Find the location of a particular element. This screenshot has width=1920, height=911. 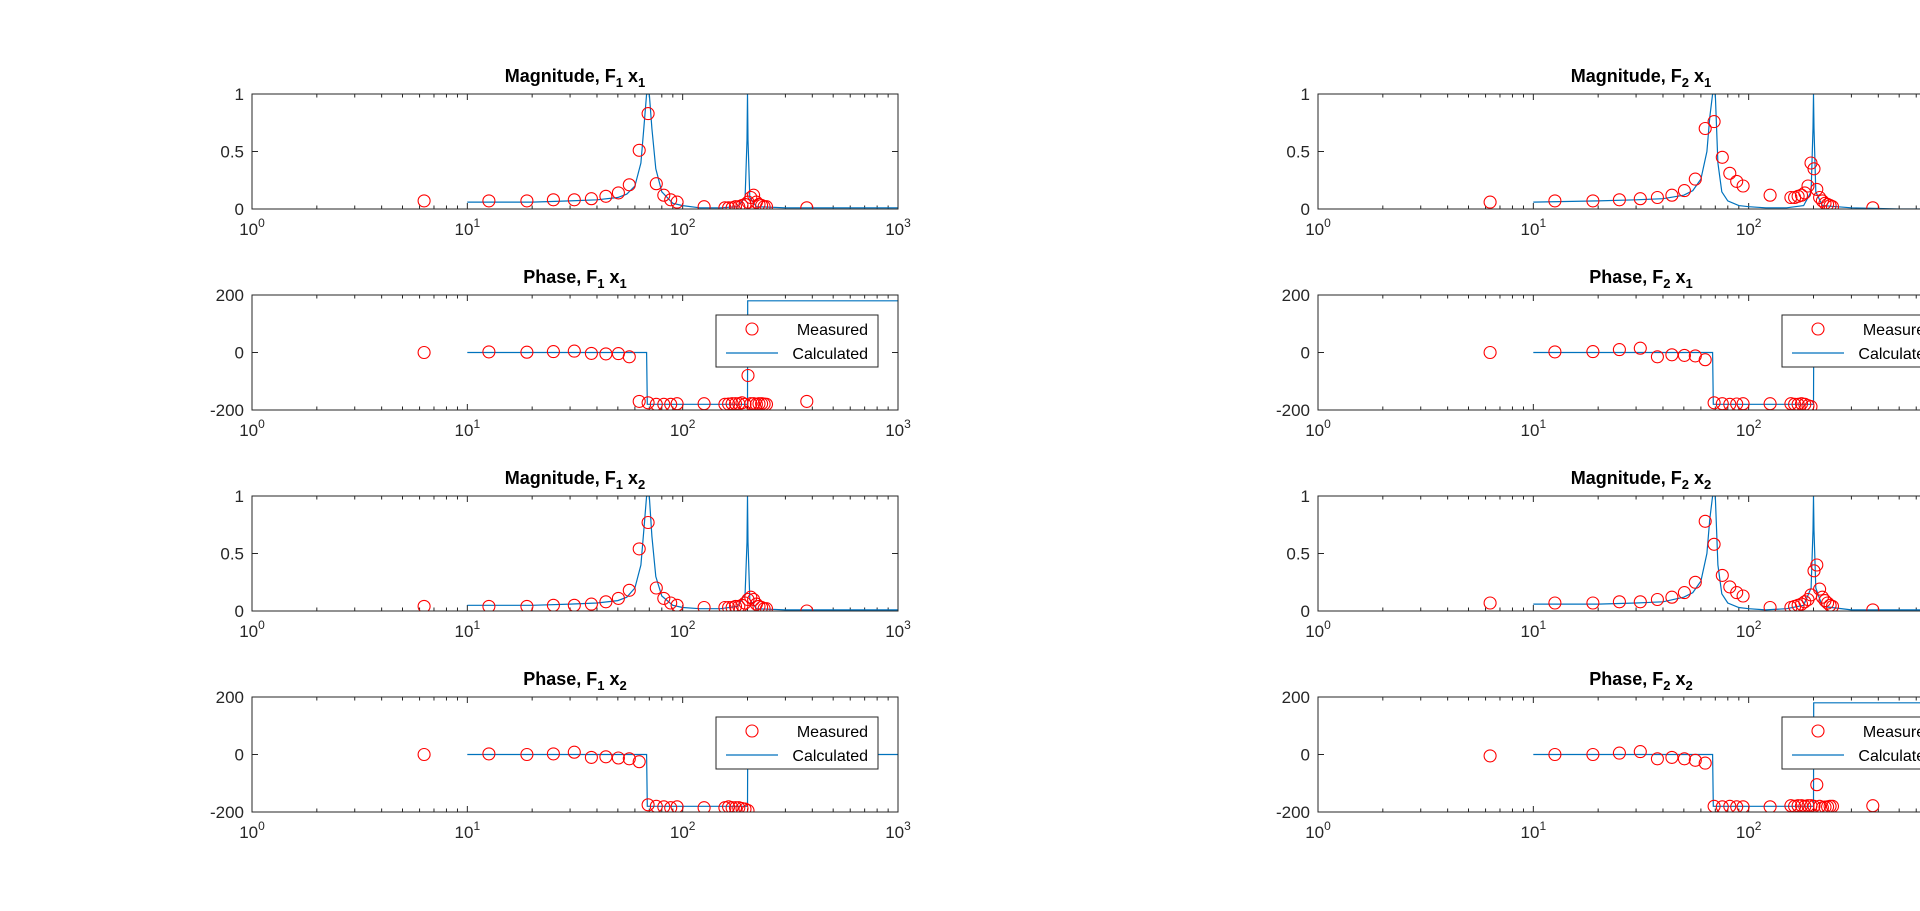

legend: Measured Calculated is located at coordinates (797, 341).